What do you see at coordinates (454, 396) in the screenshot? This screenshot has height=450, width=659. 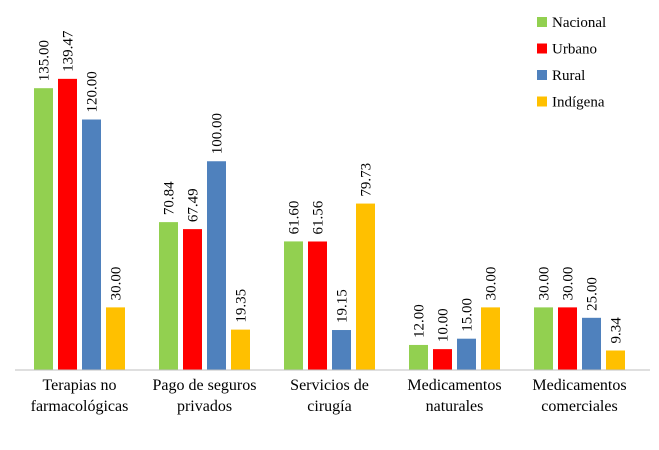 I see `x-tick-label: Medicamentos naturales` at bounding box center [454, 396].